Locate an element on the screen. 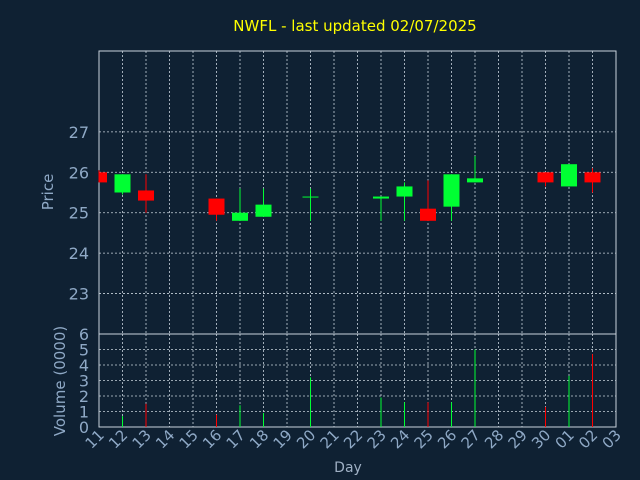 The width and height of the screenshot is (640, 480). volume-axis-label: Volume (0000) is located at coordinates (60, 381).